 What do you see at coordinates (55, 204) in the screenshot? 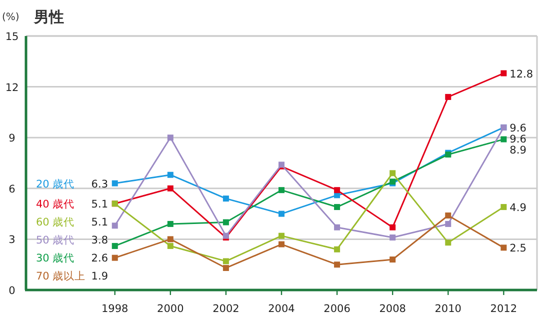
I see `text: 40 歳代` at bounding box center [55, 204].